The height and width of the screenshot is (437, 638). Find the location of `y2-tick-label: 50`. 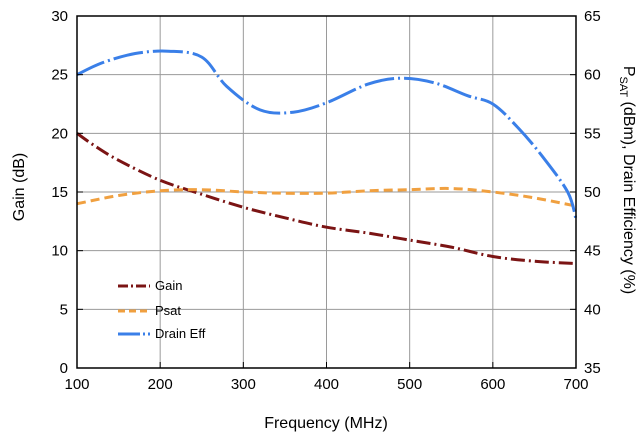

y2-tick-label: 50 is located at coordinates (592, 192).